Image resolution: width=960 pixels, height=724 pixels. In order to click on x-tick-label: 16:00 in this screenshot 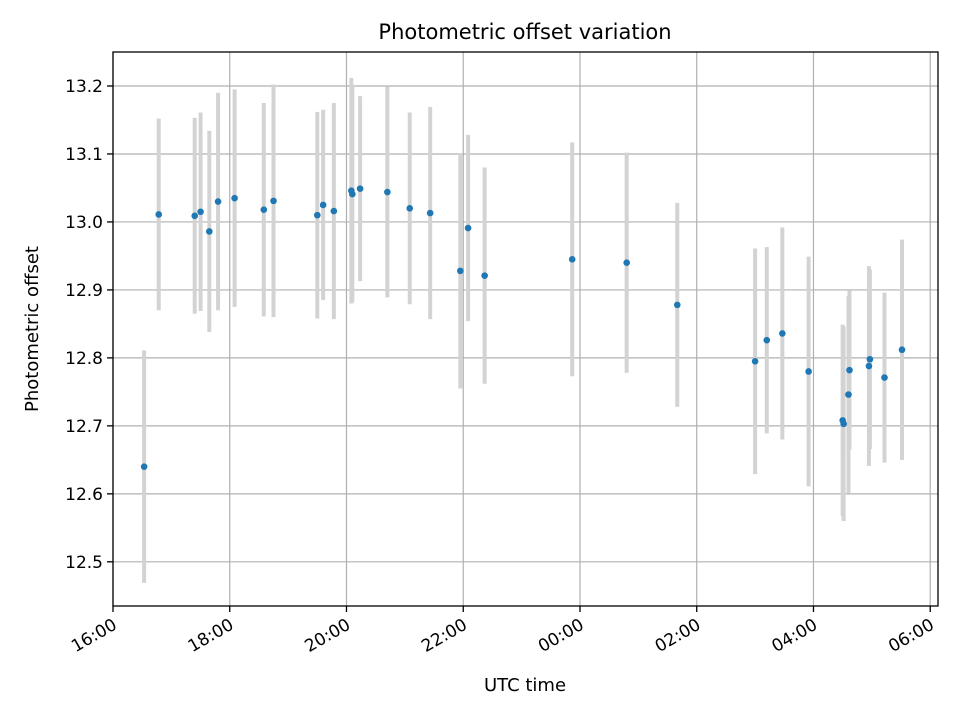, I will do `click(94, 636)`.